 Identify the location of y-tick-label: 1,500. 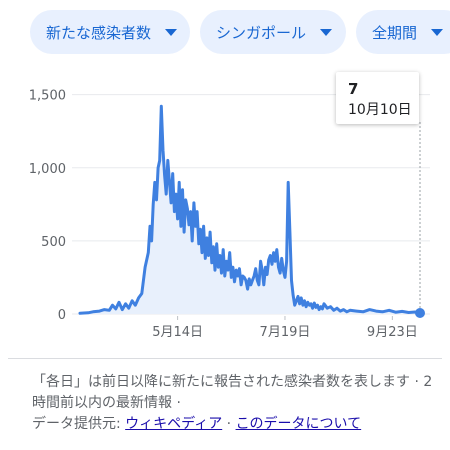
(47, 96).